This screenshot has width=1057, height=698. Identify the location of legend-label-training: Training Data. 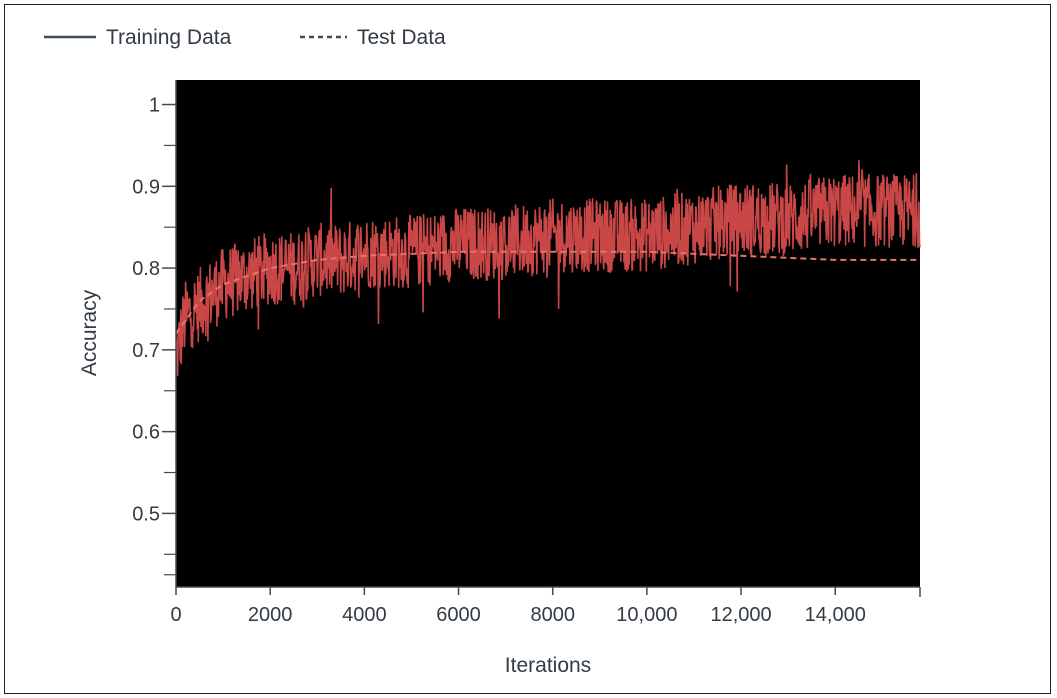
(169, 37).